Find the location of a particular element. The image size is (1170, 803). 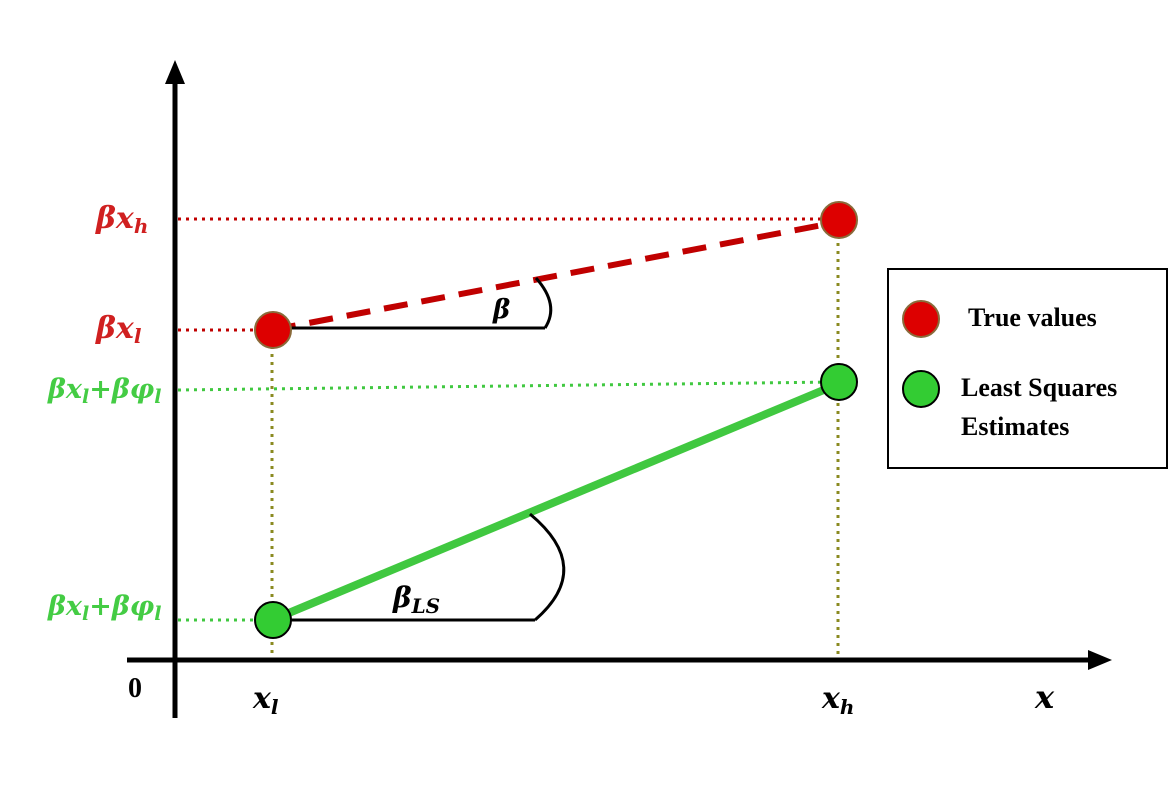

label-estimate-high: βxl+βφl is located at coordinates (104, 391).